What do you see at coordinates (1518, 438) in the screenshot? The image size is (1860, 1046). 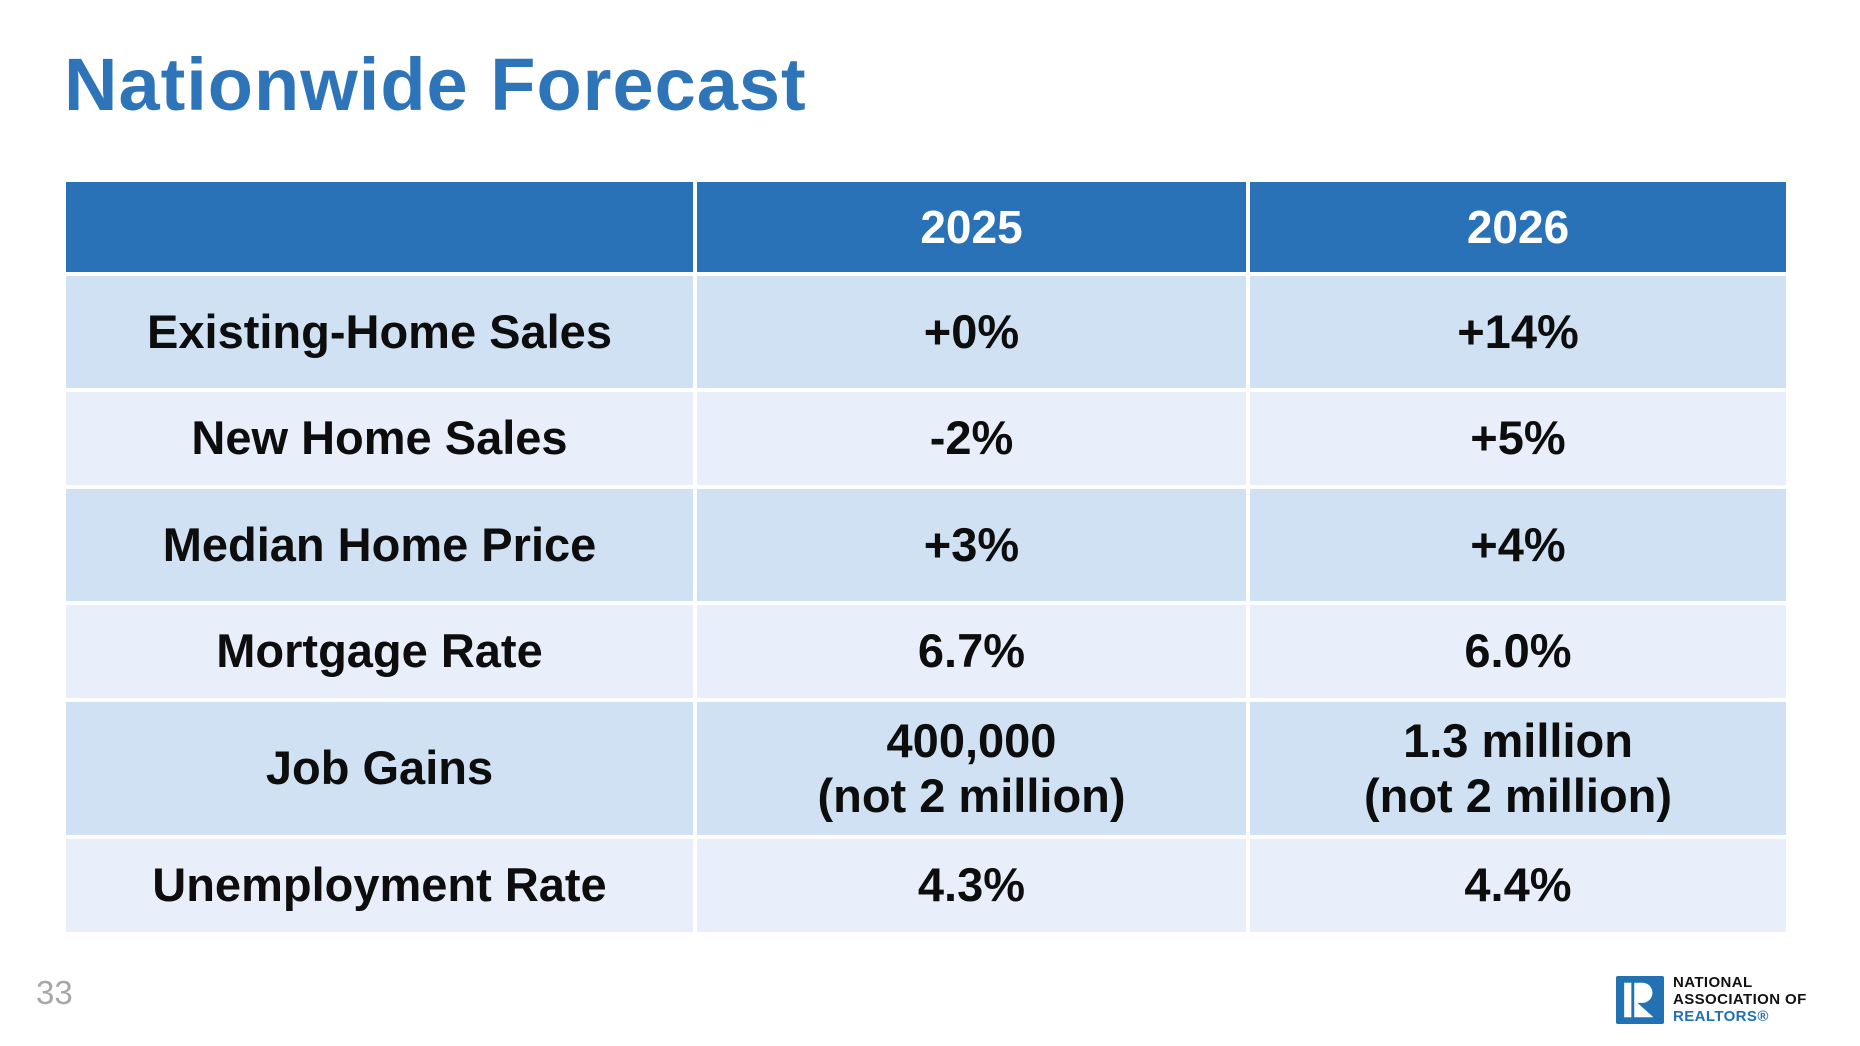 I see `cell-value-2026: +5%` at bounding box center [1518, 438].